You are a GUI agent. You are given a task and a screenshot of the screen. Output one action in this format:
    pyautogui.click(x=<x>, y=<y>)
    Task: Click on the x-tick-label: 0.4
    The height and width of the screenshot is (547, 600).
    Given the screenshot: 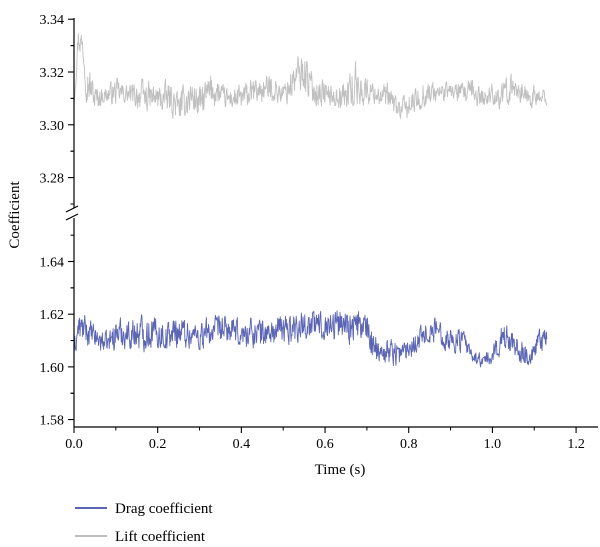 What is the action you would take?
    pyautogui.click(x=242, y=444)
    